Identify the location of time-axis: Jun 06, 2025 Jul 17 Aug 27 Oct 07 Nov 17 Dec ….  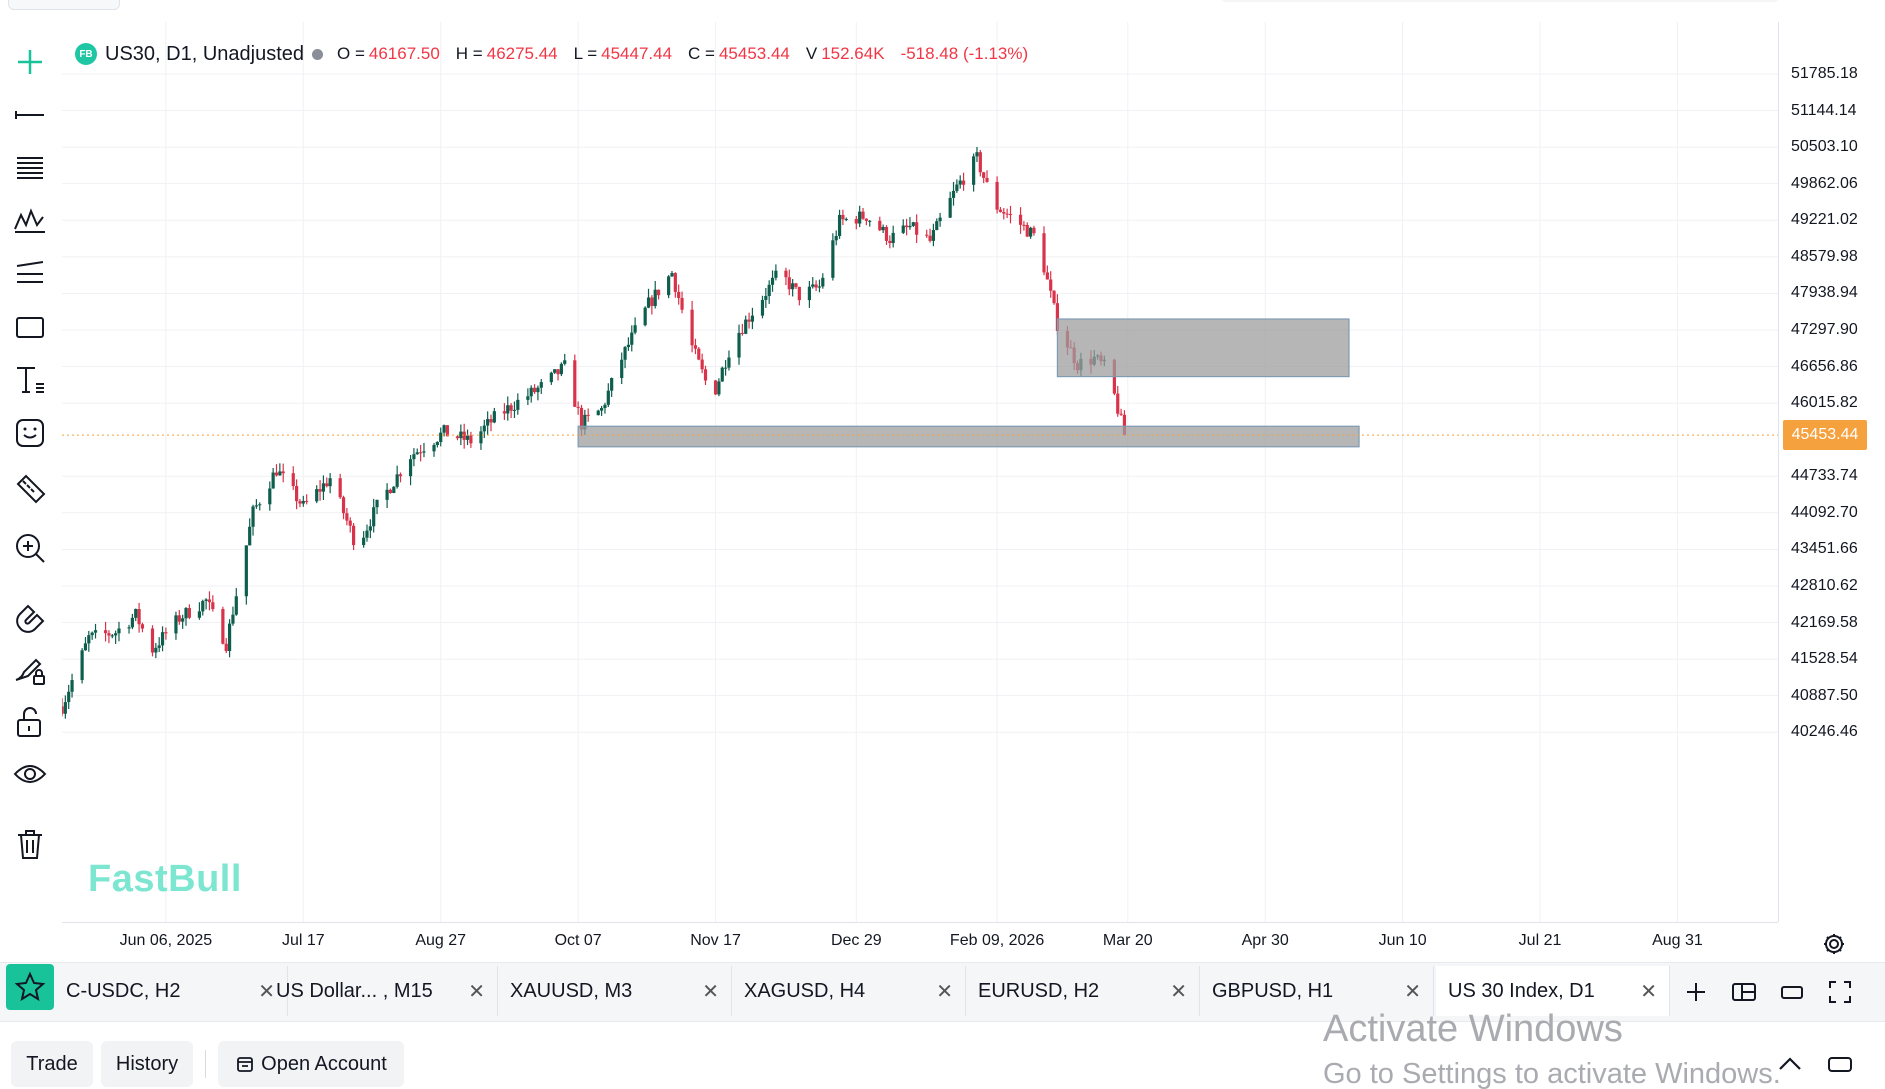
(920, 942).